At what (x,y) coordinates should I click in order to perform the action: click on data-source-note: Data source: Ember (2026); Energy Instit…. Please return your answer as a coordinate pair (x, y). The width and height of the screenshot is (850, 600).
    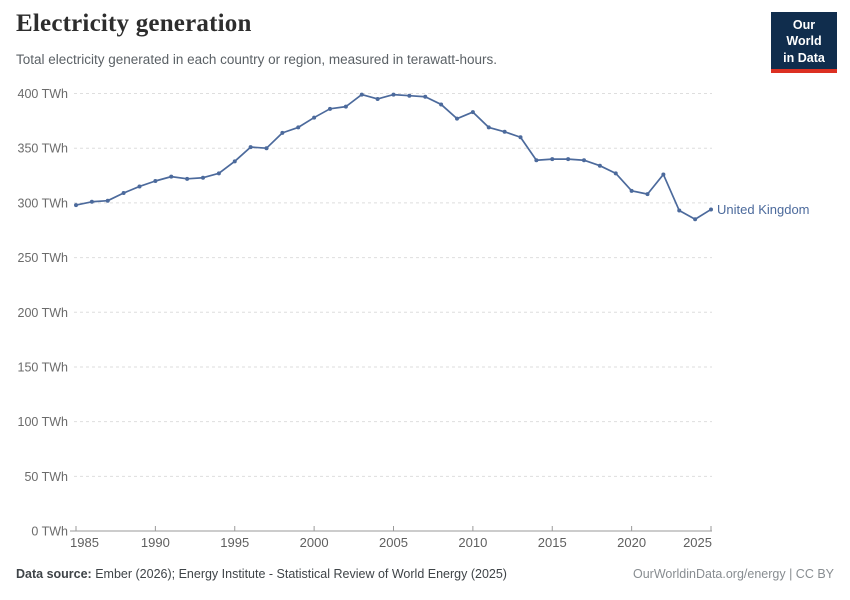
    Looking at the image, I should click on (261, 574).